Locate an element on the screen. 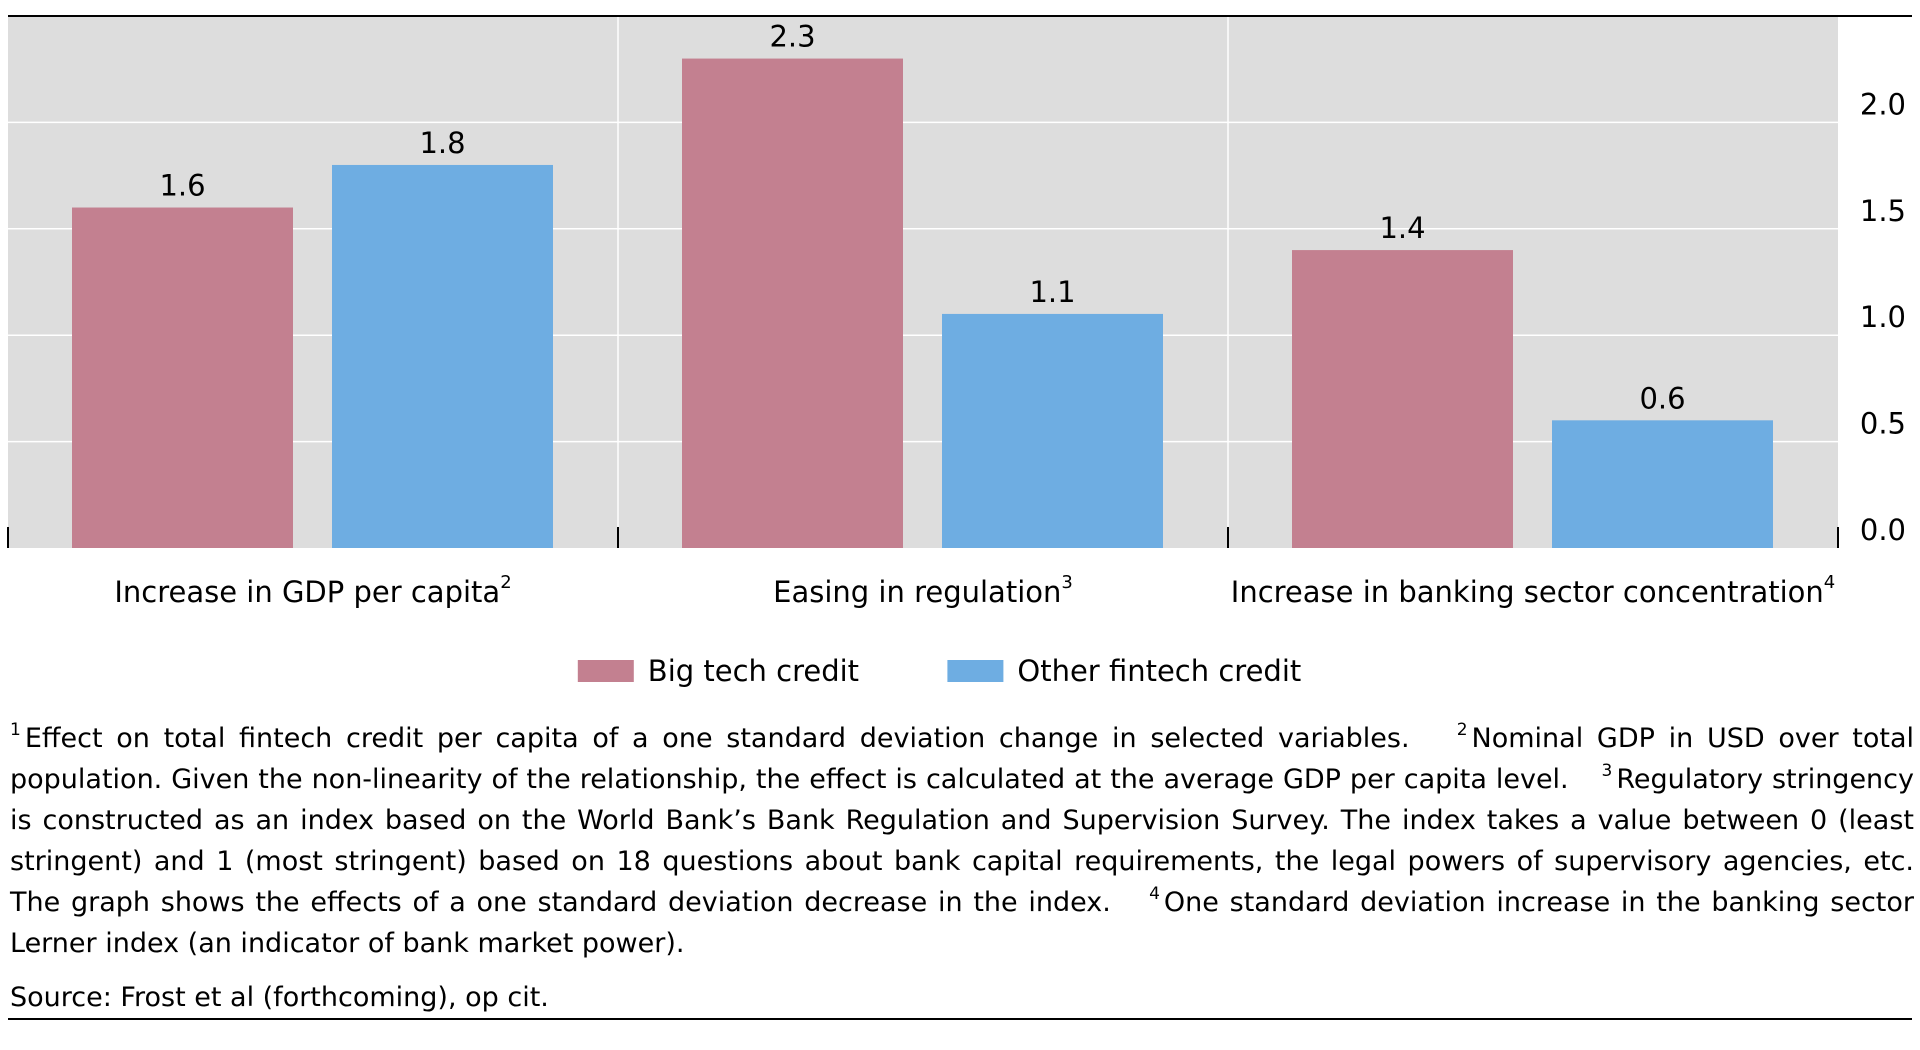 The width and height of the screenshot is (1920, 1050). footnote-1-number: 1 is located at coordinates (15, 730).